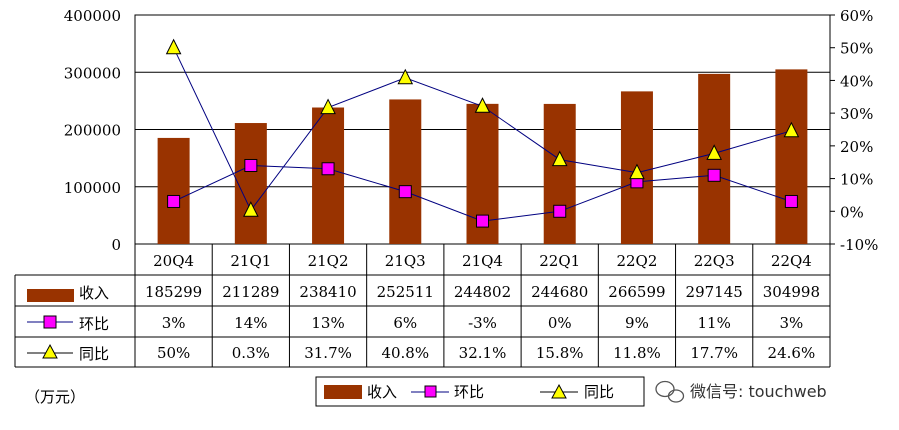  What do you see at coordinates (94, 354) in the screenshot?
I see `row-header-yoy: 同比` at bounding box center [94, 354].